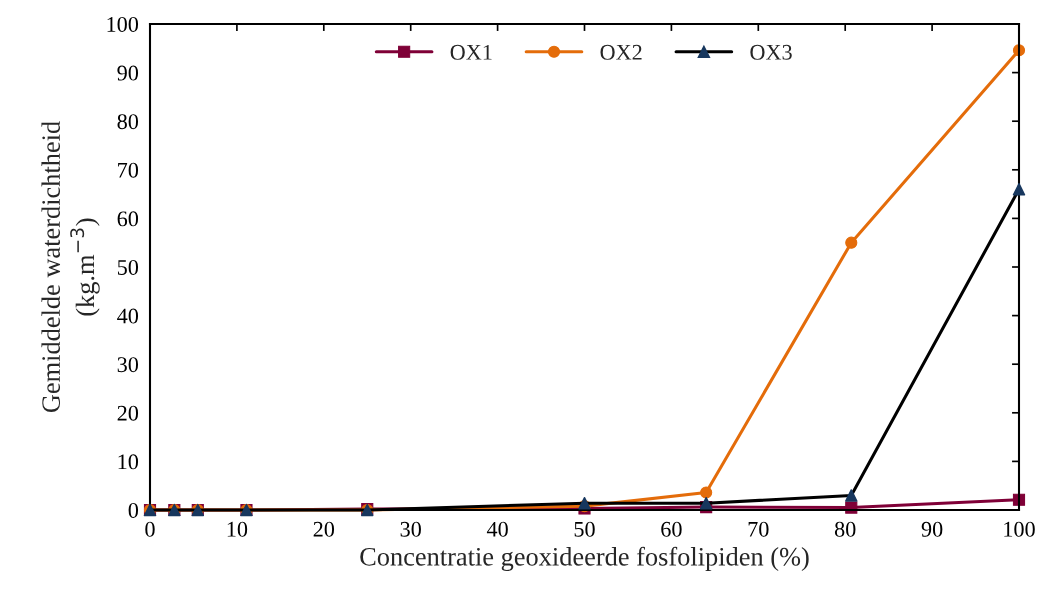  What do you see at coordinates (123, 24) in the screenshot?
I see `y-tick-label: 100` at bounding box center [123, 24].